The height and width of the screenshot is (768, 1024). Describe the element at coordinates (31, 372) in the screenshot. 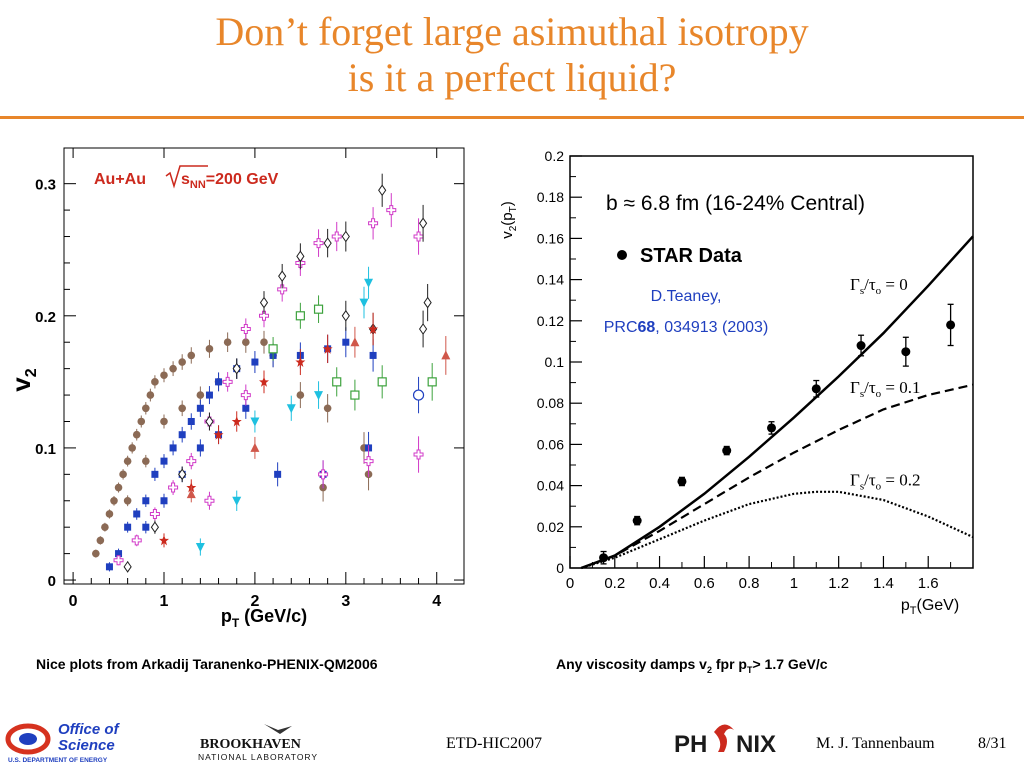

I see `left-ylabel-sub: 2` at that location.